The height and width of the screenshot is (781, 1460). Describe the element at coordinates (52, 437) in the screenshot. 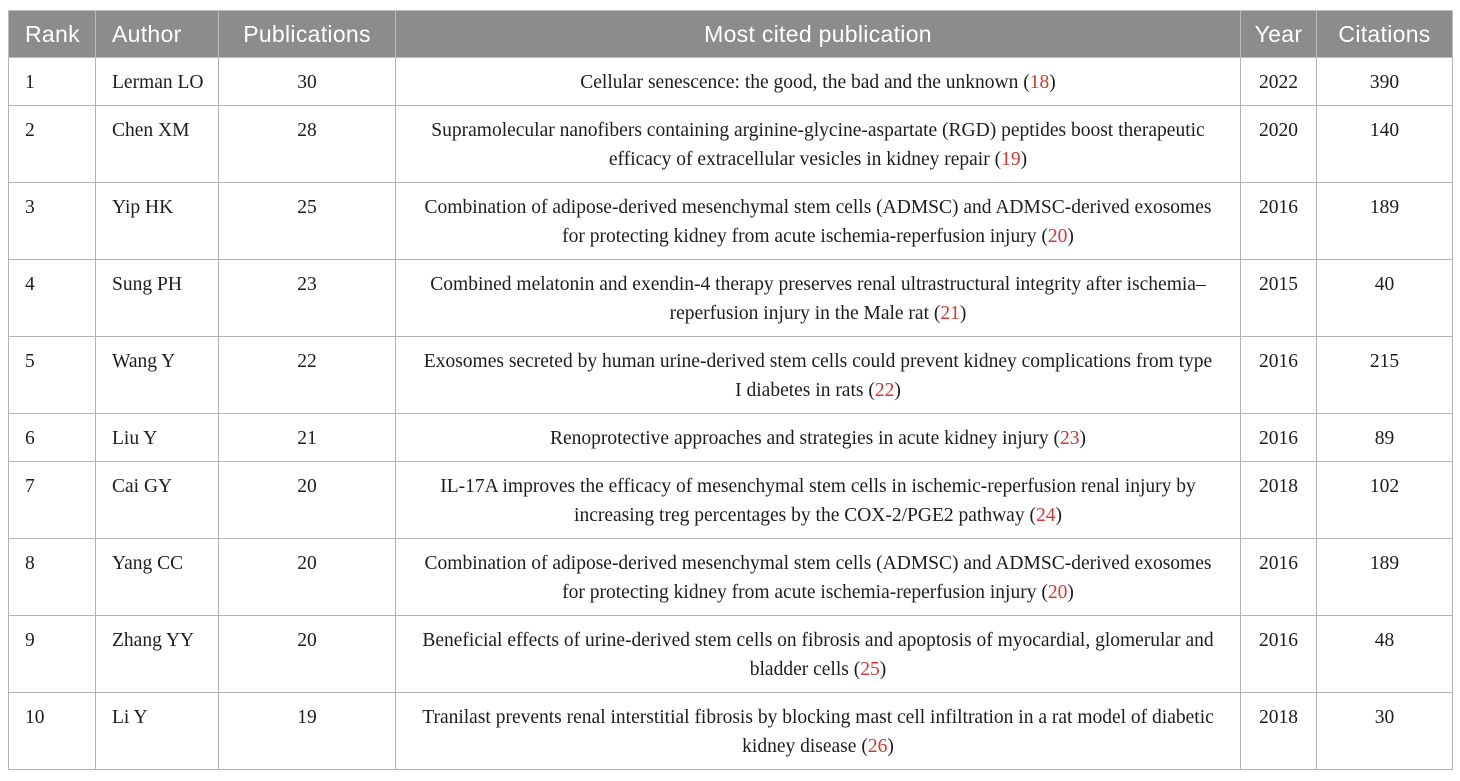

I see `rank-cell: 6` at that location.